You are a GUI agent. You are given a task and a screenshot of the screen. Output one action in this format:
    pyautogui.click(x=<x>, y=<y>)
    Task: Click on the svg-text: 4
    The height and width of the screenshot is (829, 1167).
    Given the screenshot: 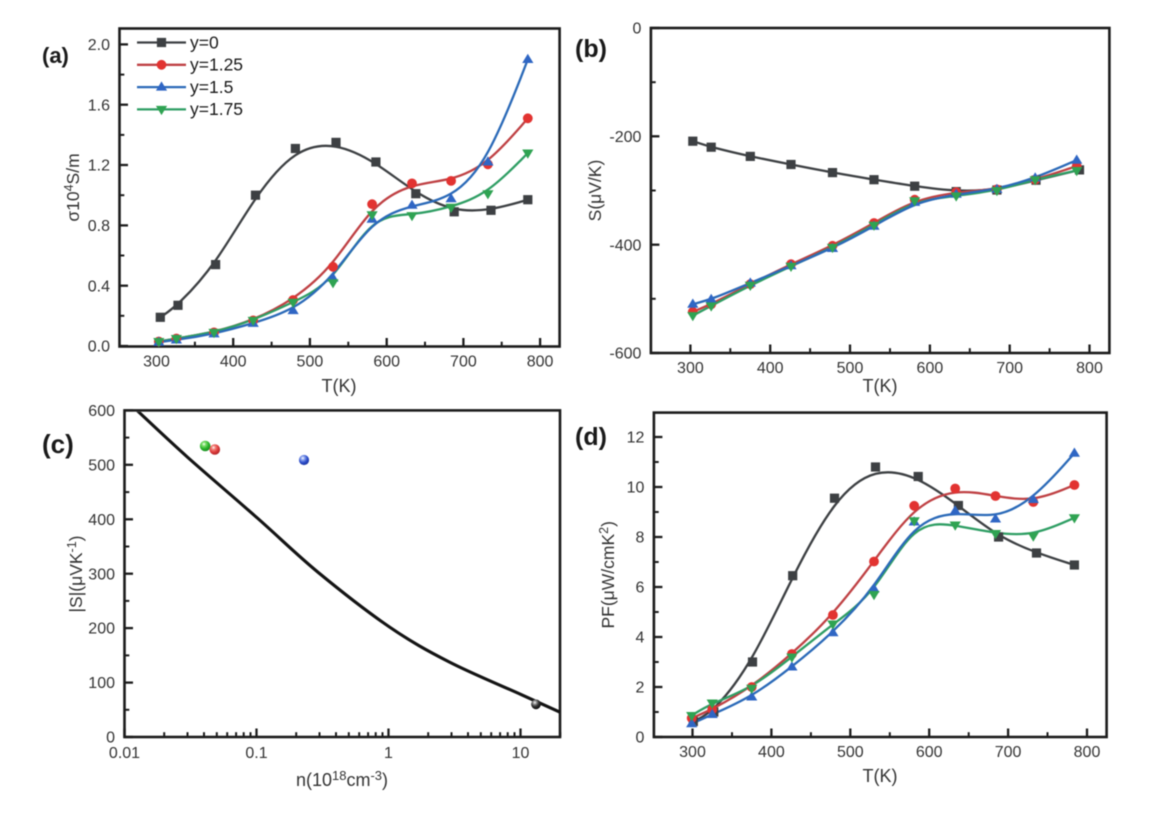 What is the action you would take?
    pyautogui.click(x=639, y=638)
    